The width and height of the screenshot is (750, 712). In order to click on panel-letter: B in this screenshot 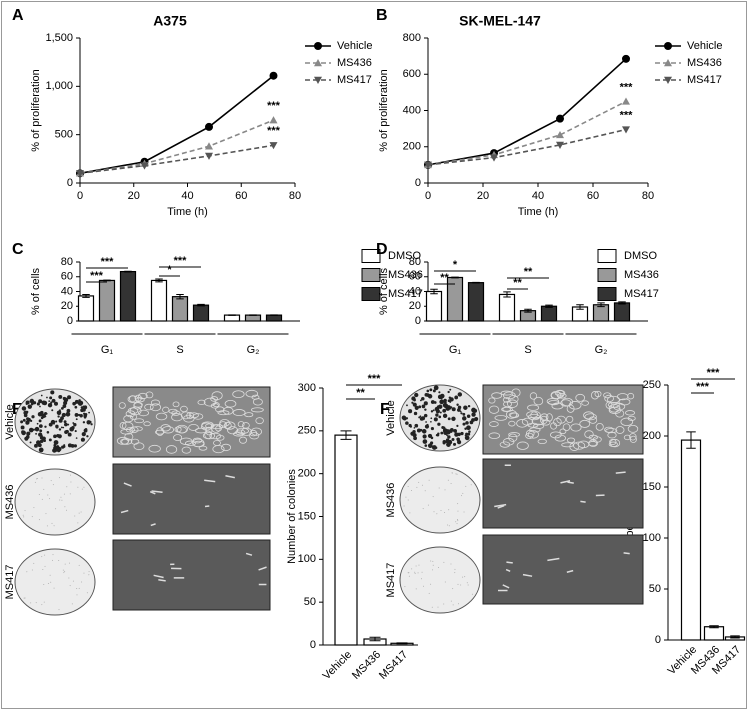, I will do `click(382, 15)`.